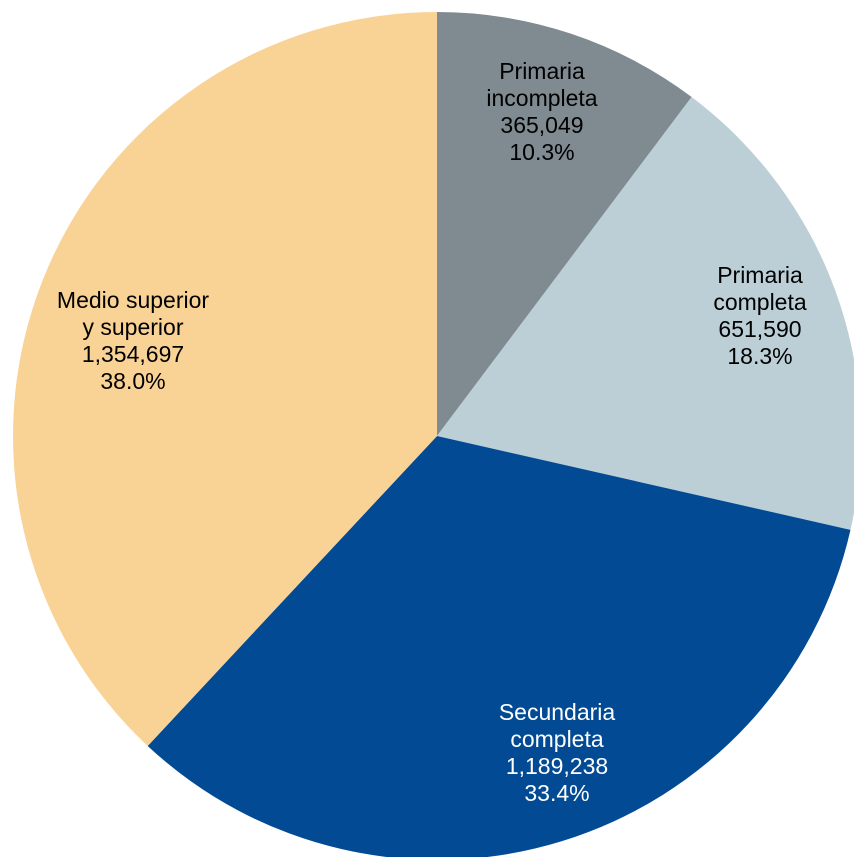  Describe the element at coordinates (133, 354) in the screenshot. I see `slice-value-label: 1,354,697` at that location.